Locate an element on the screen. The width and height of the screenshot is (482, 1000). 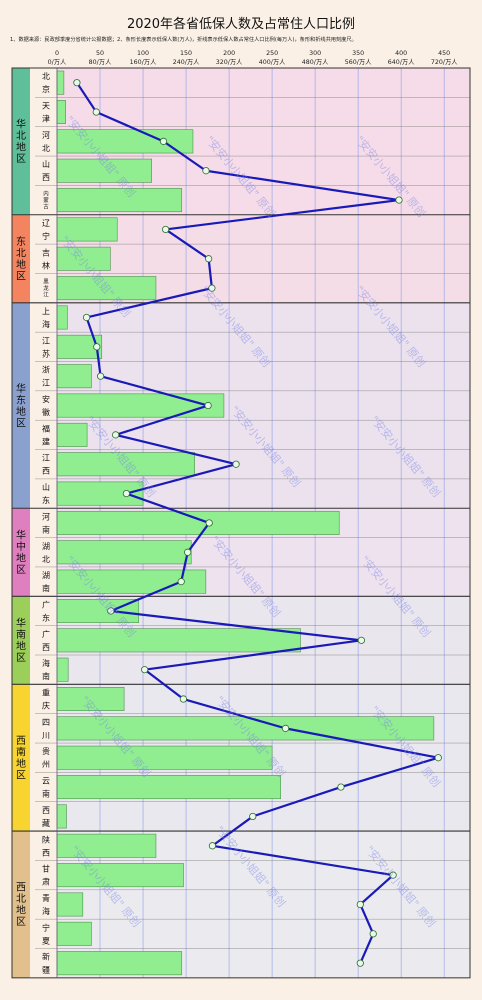
province-label: 内蒙古 is located at coordinates (46, 200).